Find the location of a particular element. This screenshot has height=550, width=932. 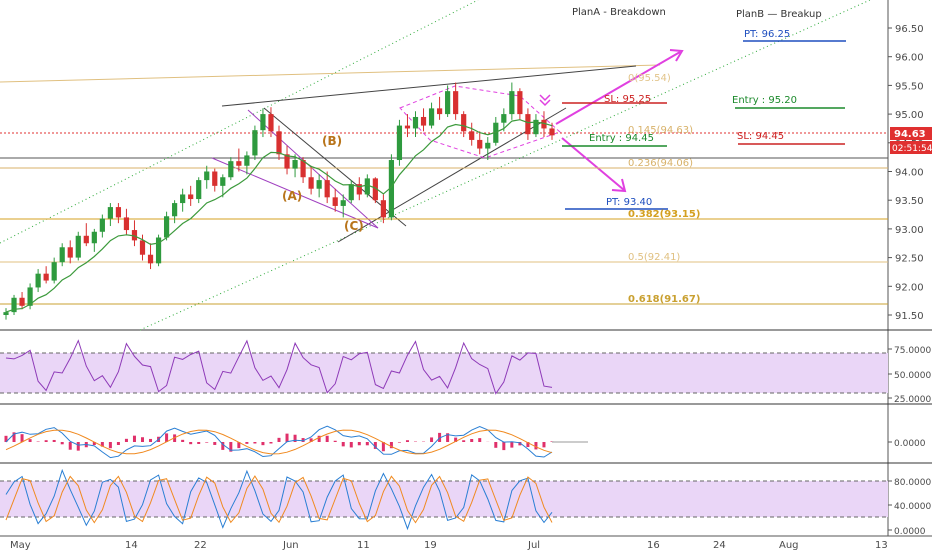

macd-tick-label: 0.0000 is located at coordinates (910, 444).